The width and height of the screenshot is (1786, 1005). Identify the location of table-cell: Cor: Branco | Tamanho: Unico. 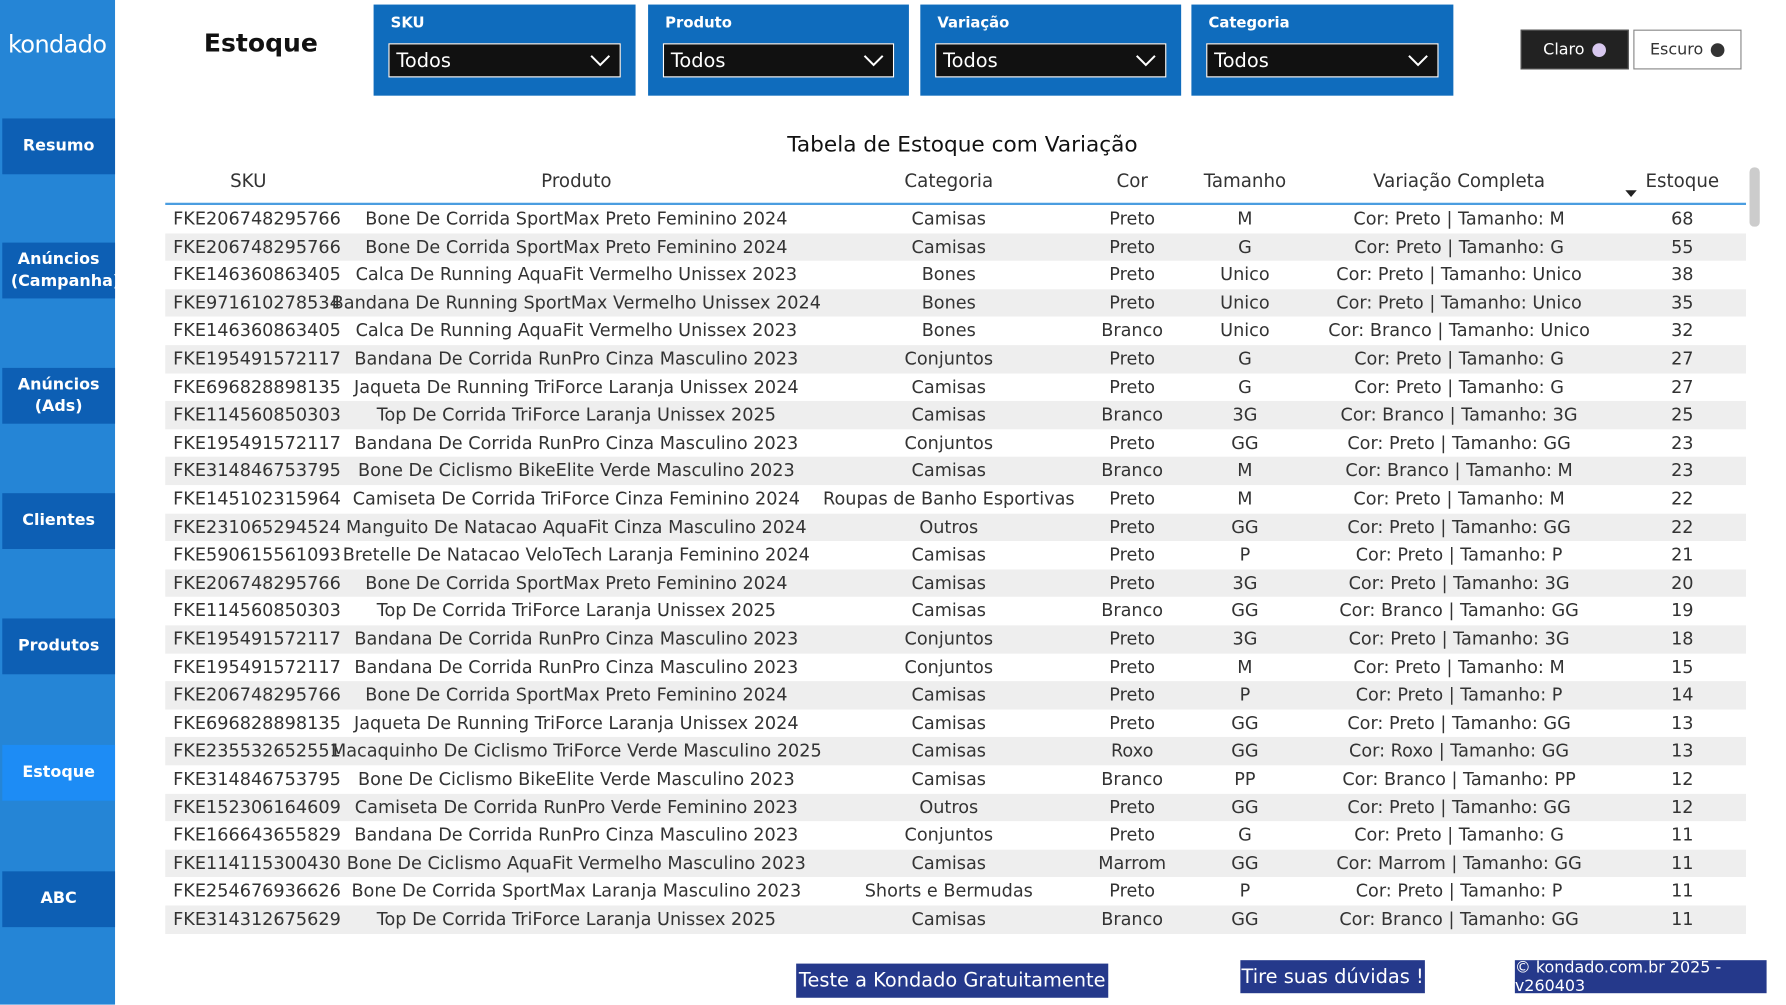
(1459, 331).